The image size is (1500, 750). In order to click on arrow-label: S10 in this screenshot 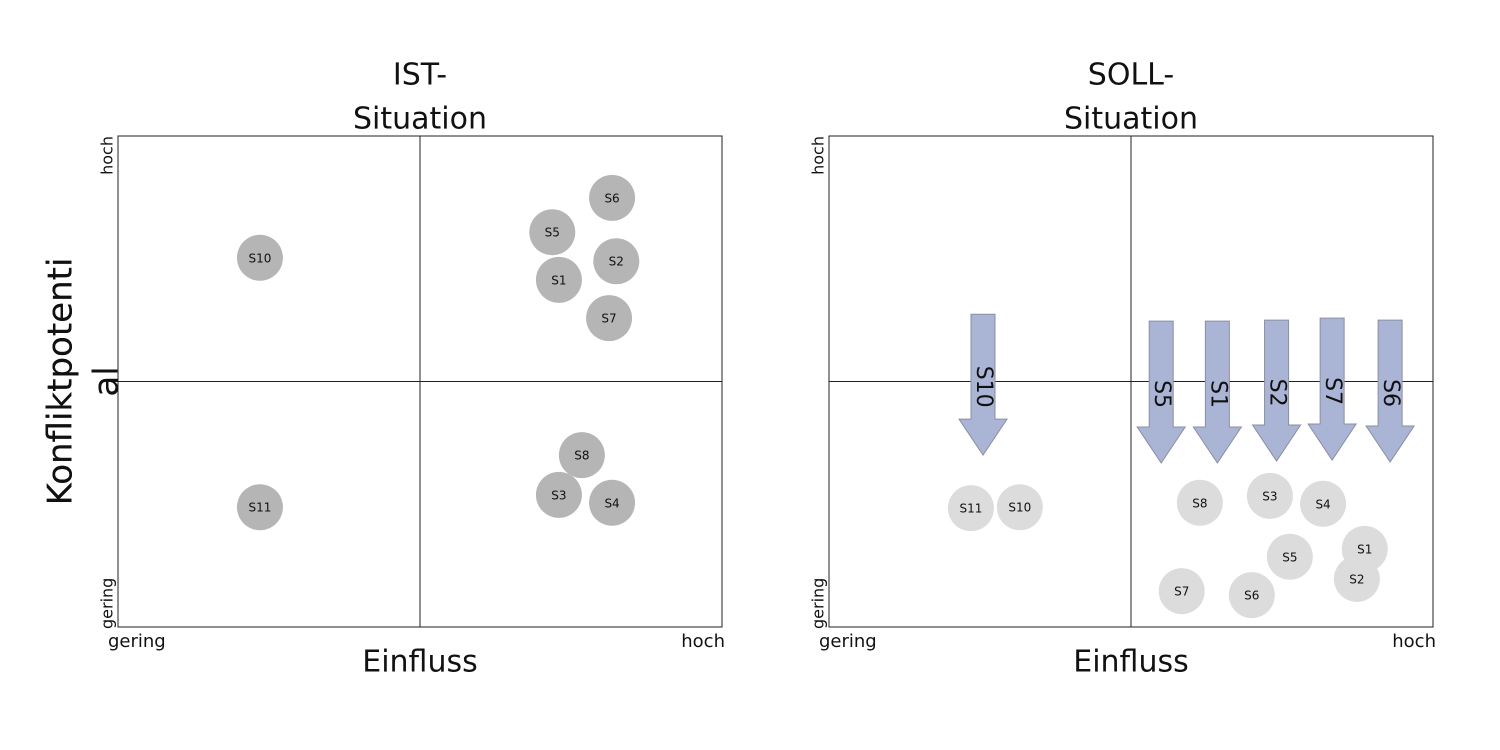, I will do `click(983, 387)`.